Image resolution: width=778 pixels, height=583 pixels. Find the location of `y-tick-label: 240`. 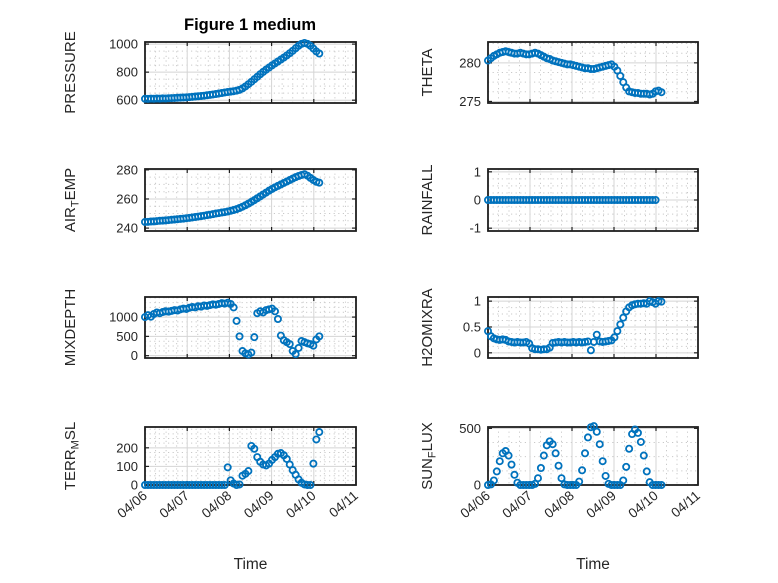

y-tick-label: 240 is located at coordinates (127, 228).